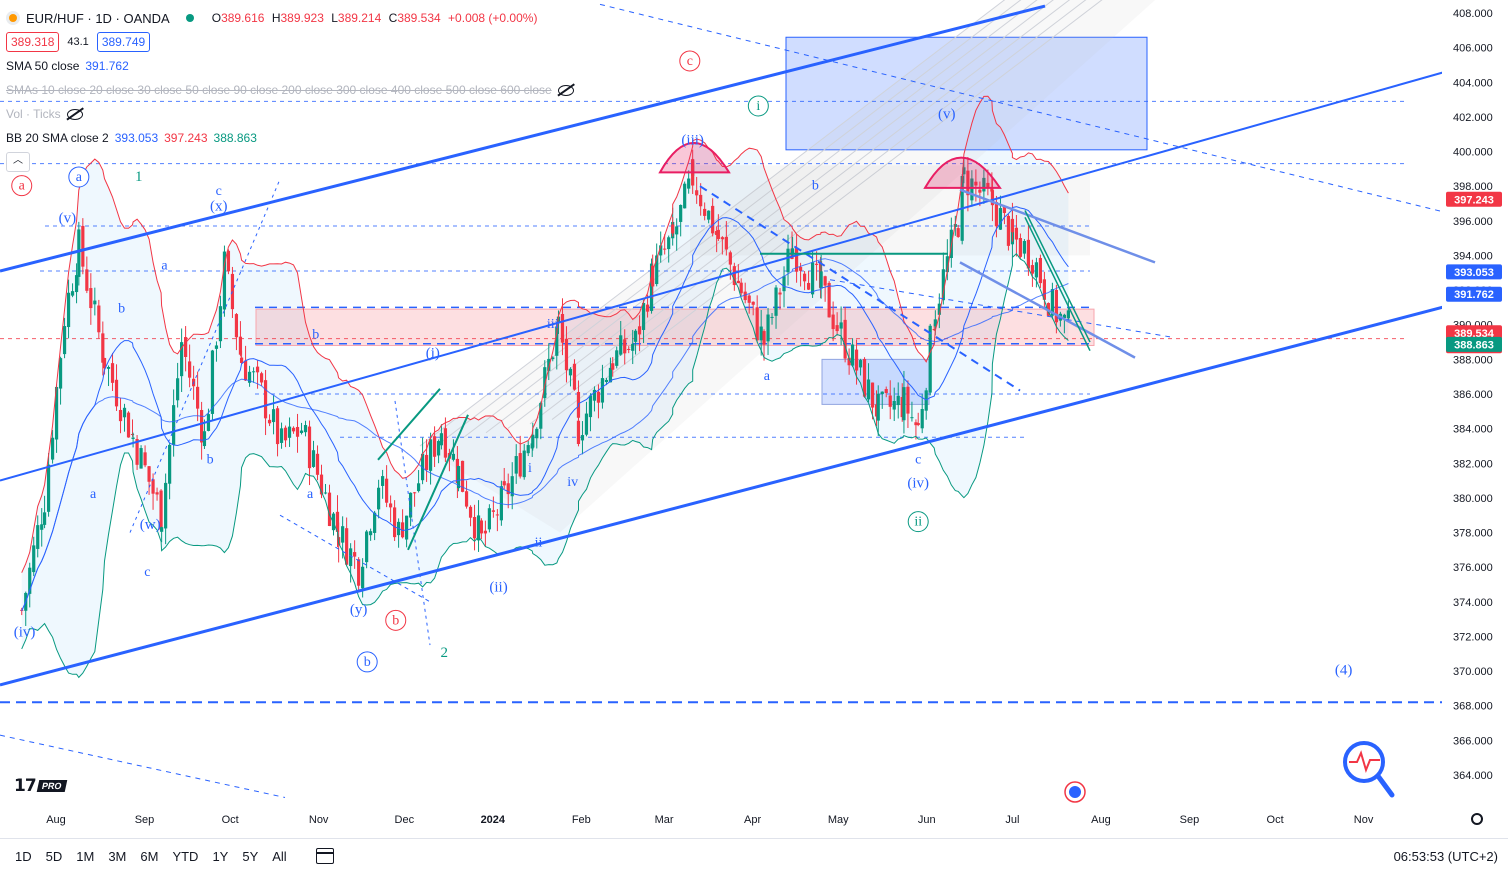 The height and width of the screenshot is (873, 1508). What do you see at coordinates (581, 820) in the screenshot?
I see `time-tick-label: Feb` at bounding box center [581, 820].